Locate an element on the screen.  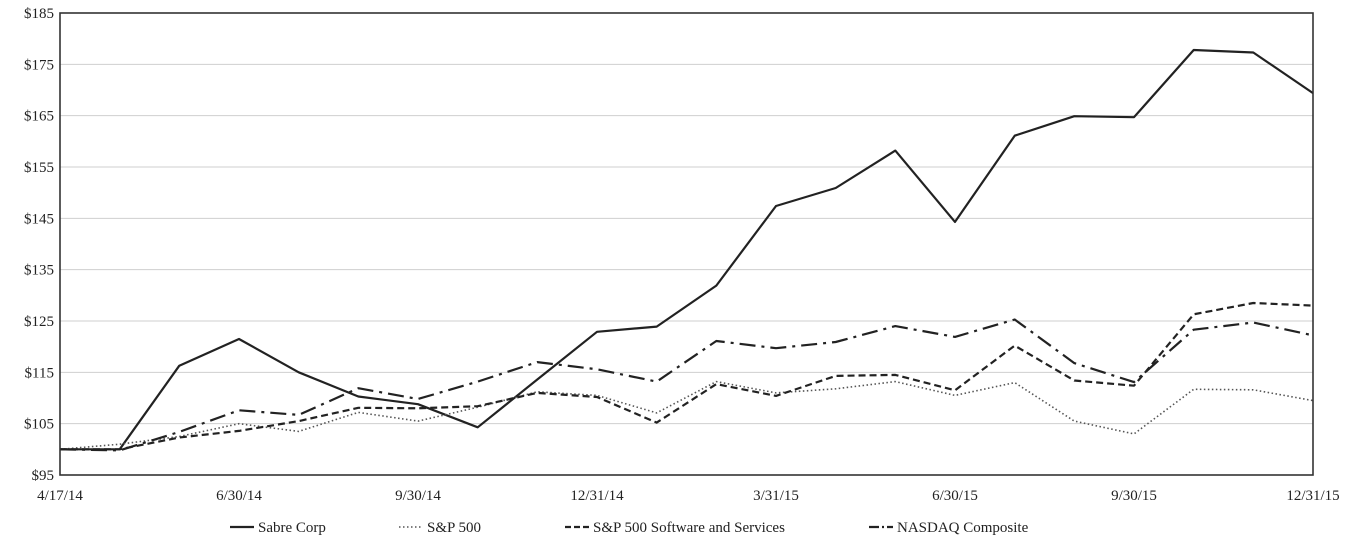
y-tick-label: $155 is located at coordinates (39, 168).